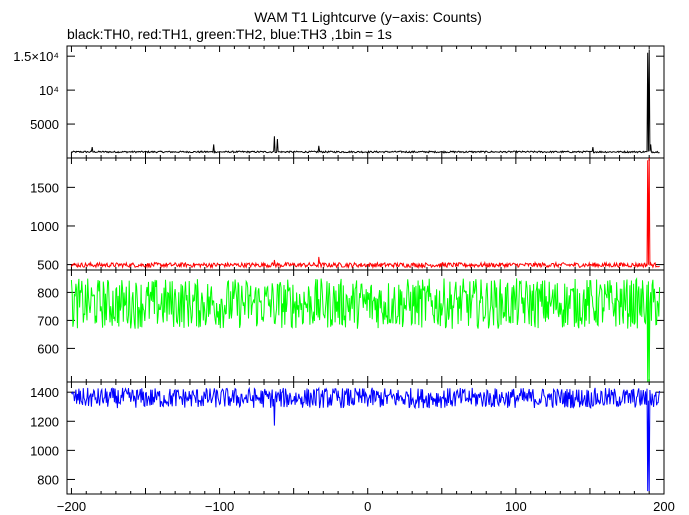 Image resolution: width=689 pixels, height=515 pixels. I want to click on y-tick-label: 600, so click(48, 348).